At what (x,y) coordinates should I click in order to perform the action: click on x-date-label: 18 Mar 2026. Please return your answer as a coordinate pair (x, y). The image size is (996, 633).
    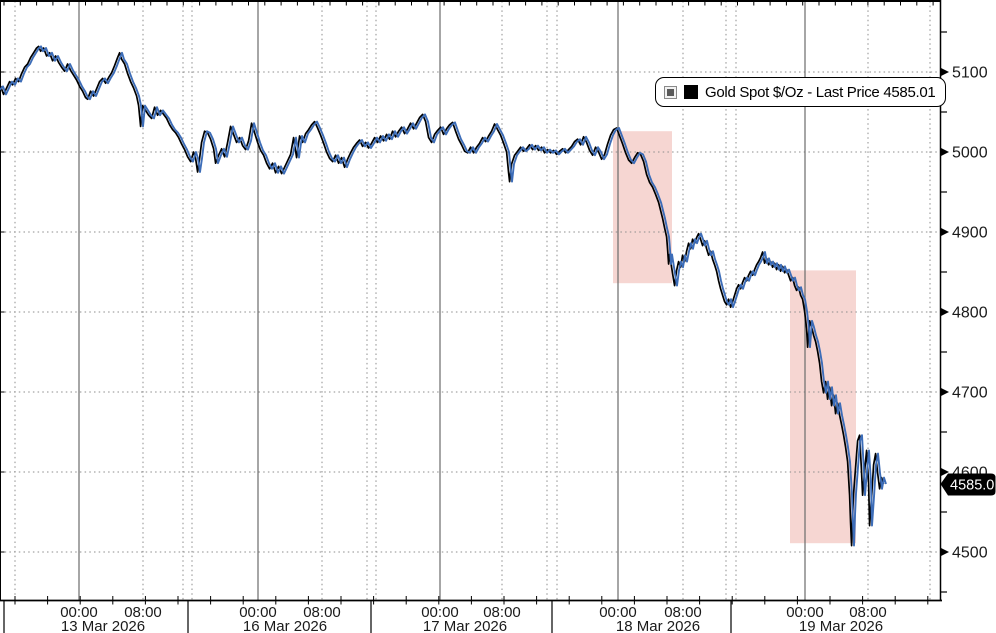
    Looking at the image, I should click on (658, 625).